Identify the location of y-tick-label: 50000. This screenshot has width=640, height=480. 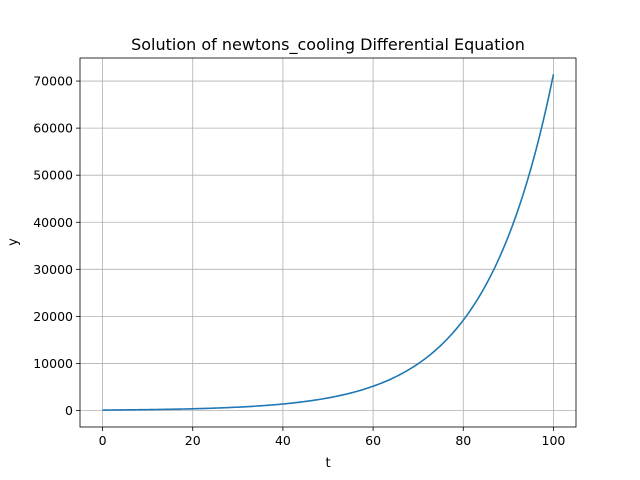
(53, 175).